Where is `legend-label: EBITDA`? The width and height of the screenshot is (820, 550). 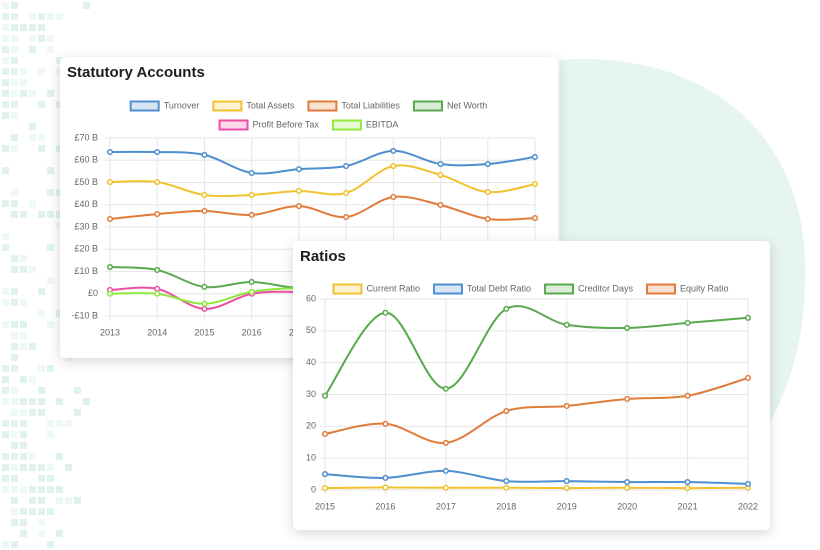
legend-label: EBITDA is located at coordinates (382, 124).